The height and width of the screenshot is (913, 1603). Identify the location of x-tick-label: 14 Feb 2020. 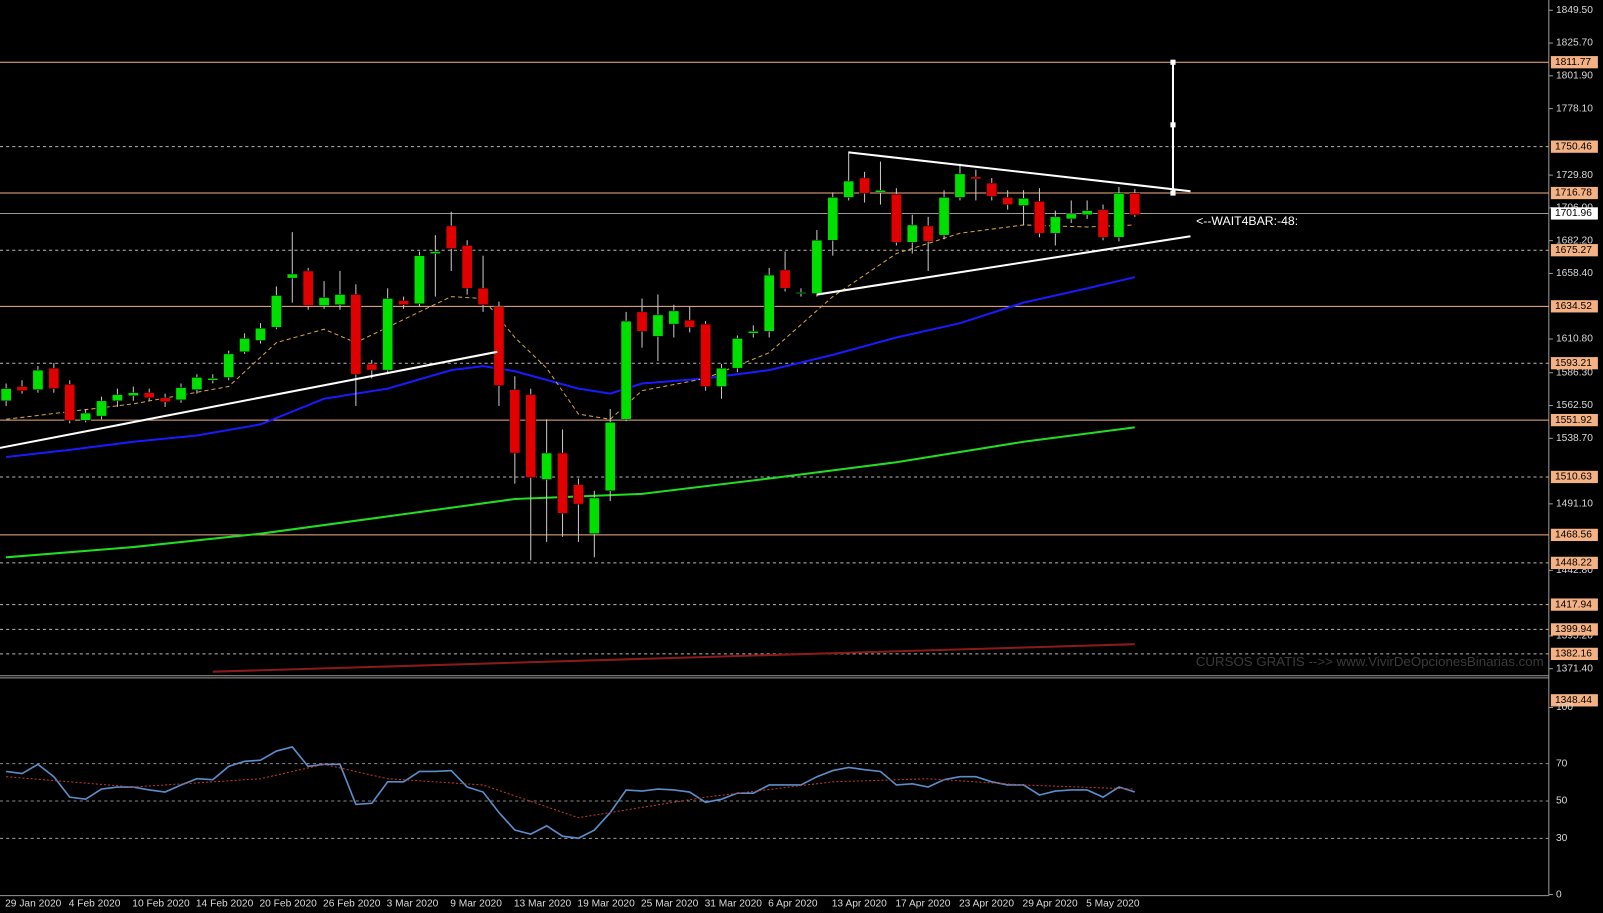
(225, 903).